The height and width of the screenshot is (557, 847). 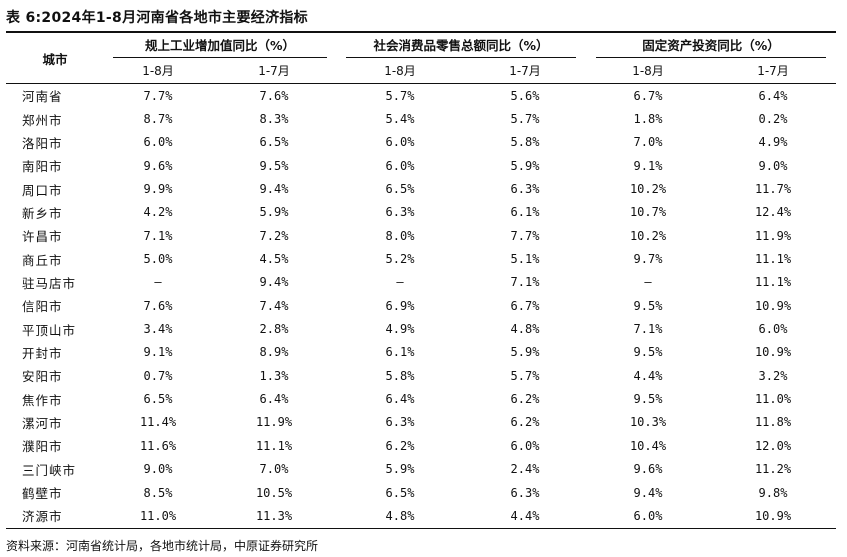 I want to click on city-name-cell: 安阳市, so click(x=42, y=377).